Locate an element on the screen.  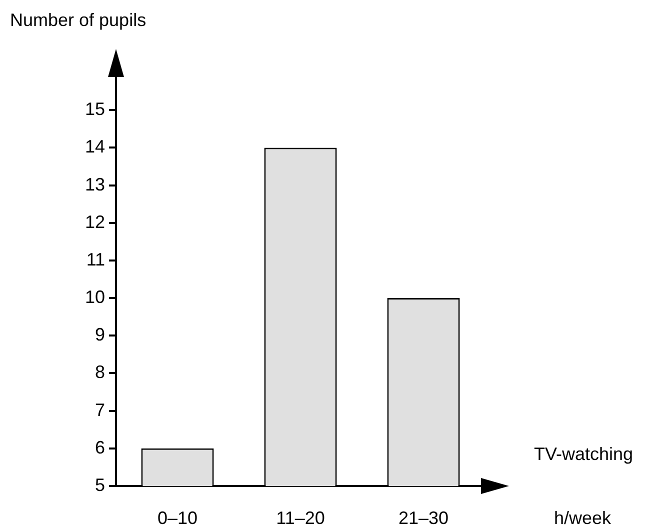
x-axis-title: TV-watching is located at coordinates (584, 454).